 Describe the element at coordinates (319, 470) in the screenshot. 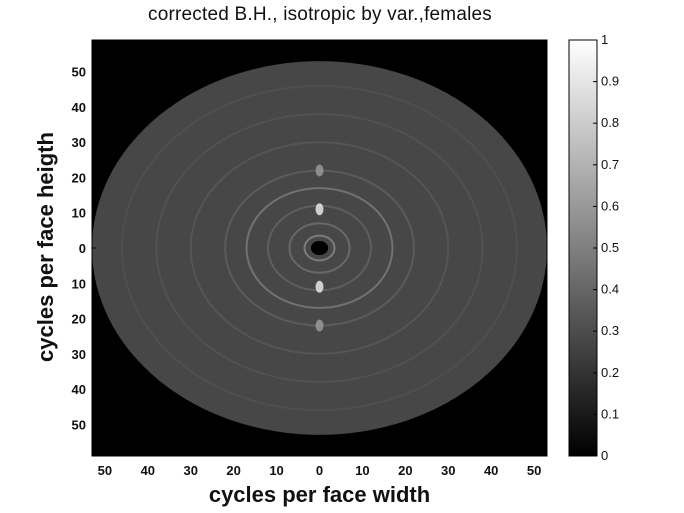

I see `x-tick-label-5: 0` at that location.